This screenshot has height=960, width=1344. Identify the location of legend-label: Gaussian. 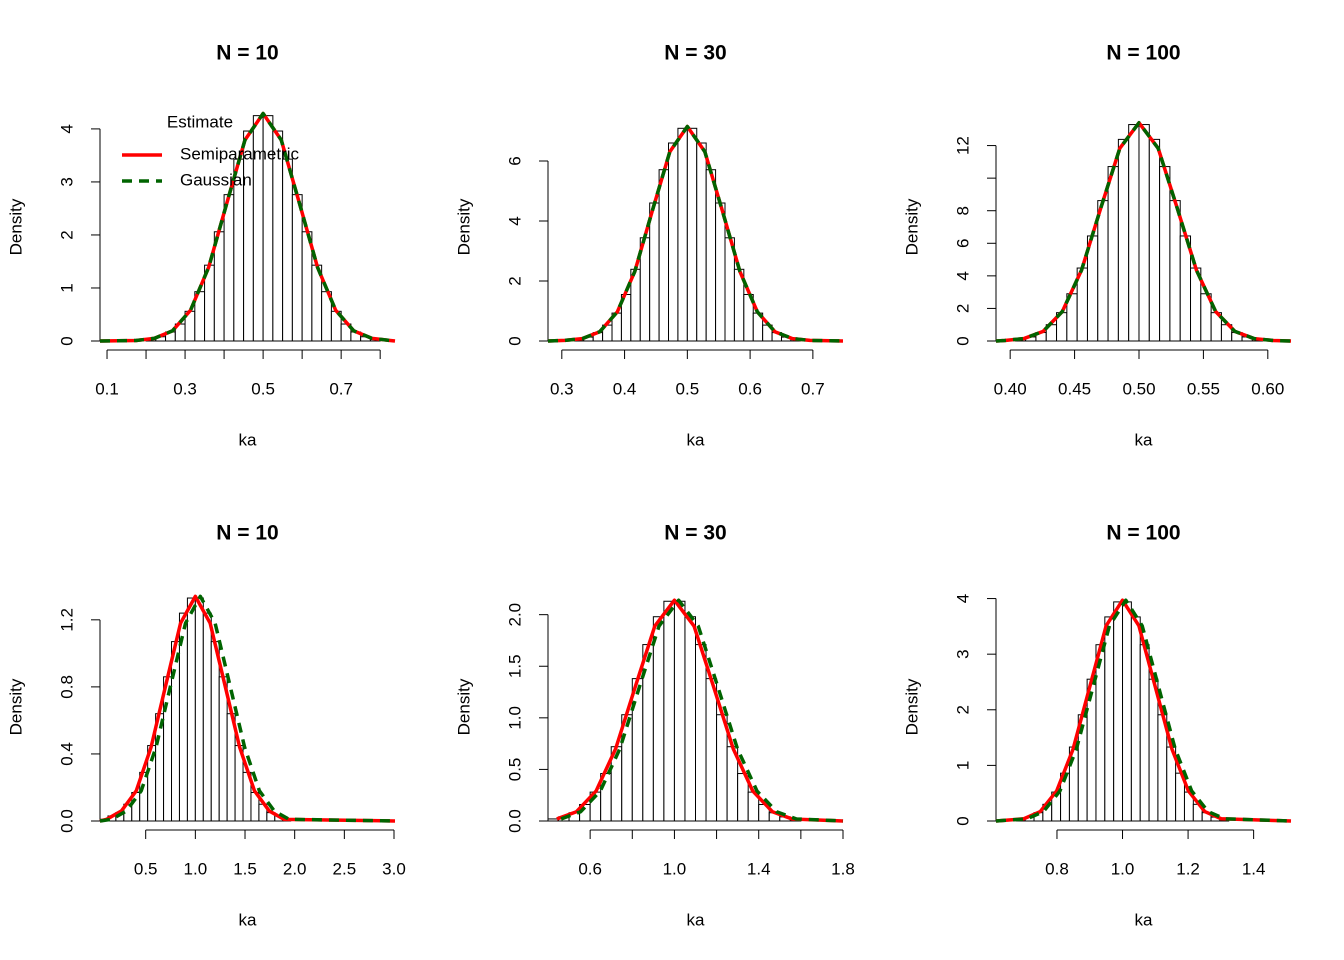
(216, 179).